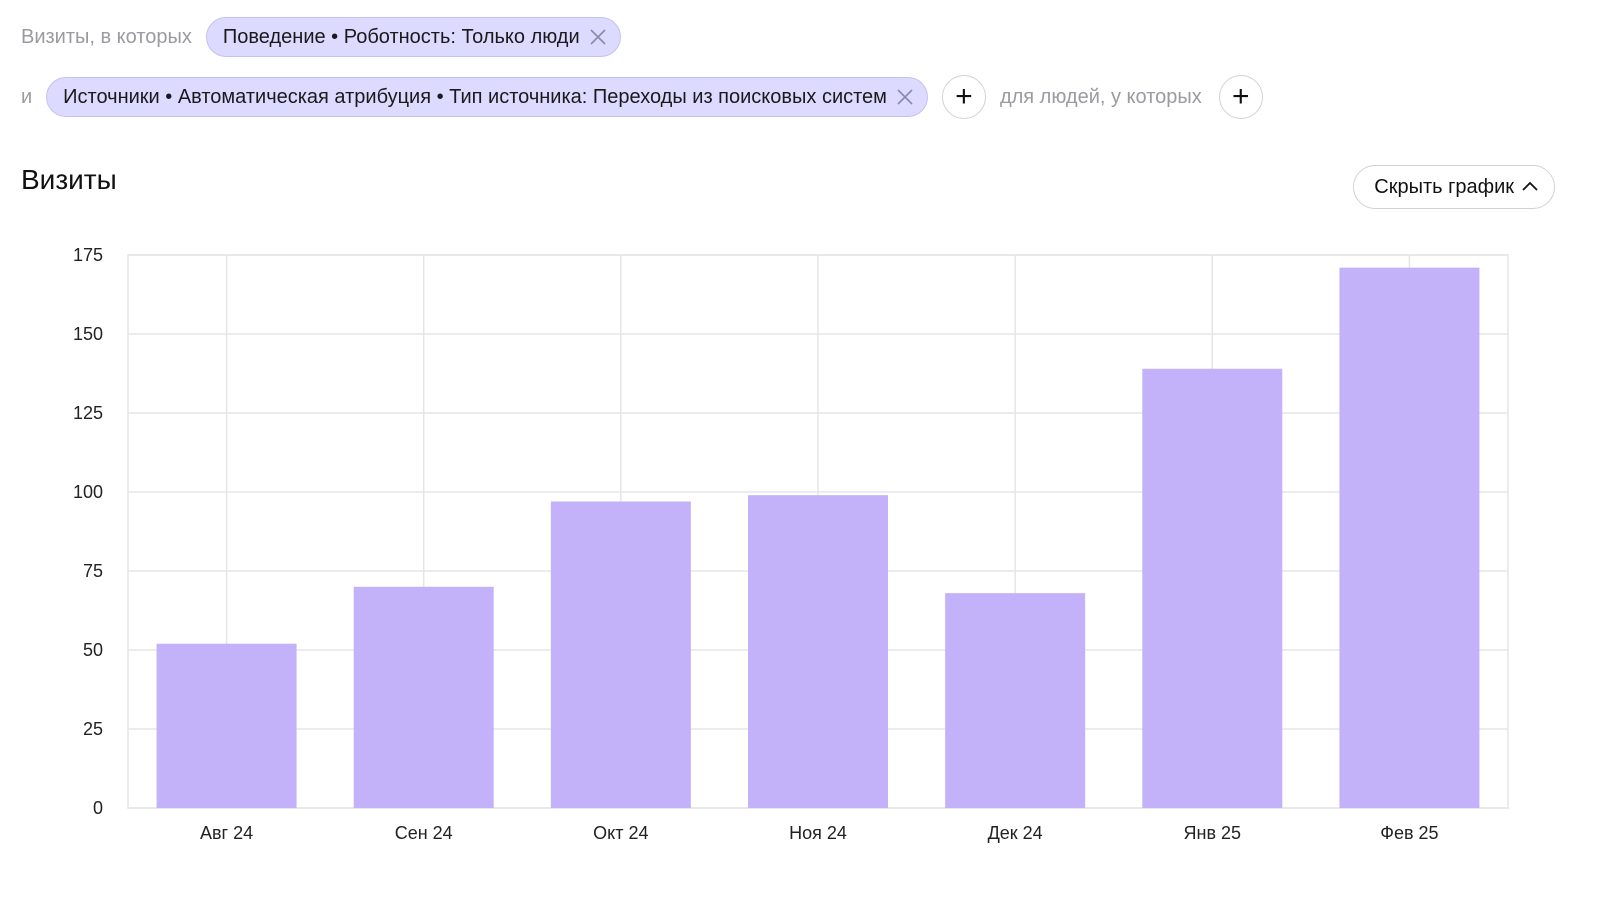 Image resolution: width=1600 pixels, height=909 pixels. What do you see at coordinates (963, 97) in the screenshot?
I see `add-visit-filter-button: +` at bounding box center [963, 97].